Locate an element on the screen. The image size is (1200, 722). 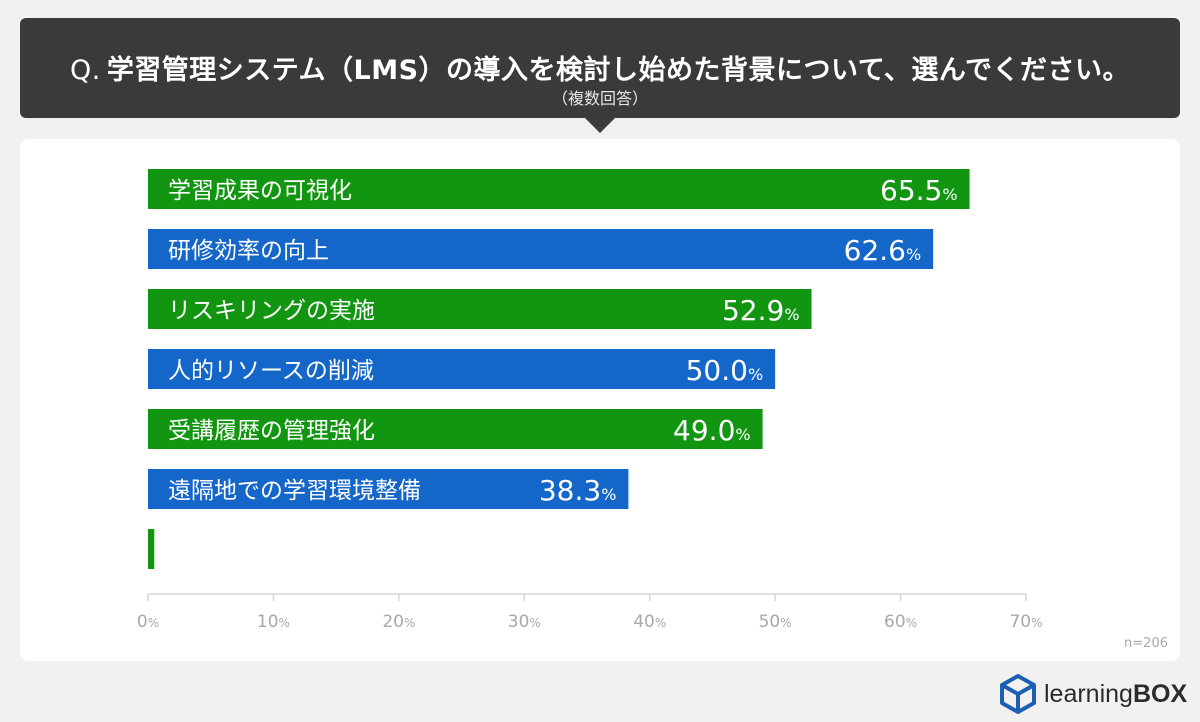
bar-category-label: 研修効率の向上 is located at coordinates (248, 251).